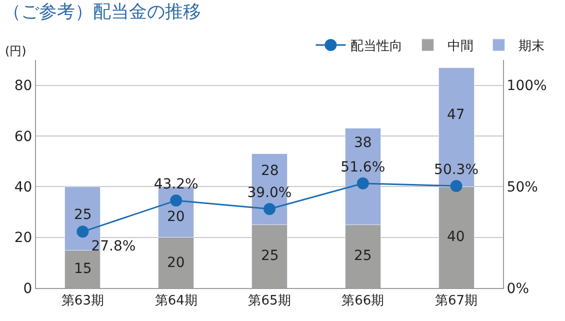  I want to click on data-label: 47, so click(456, 115).